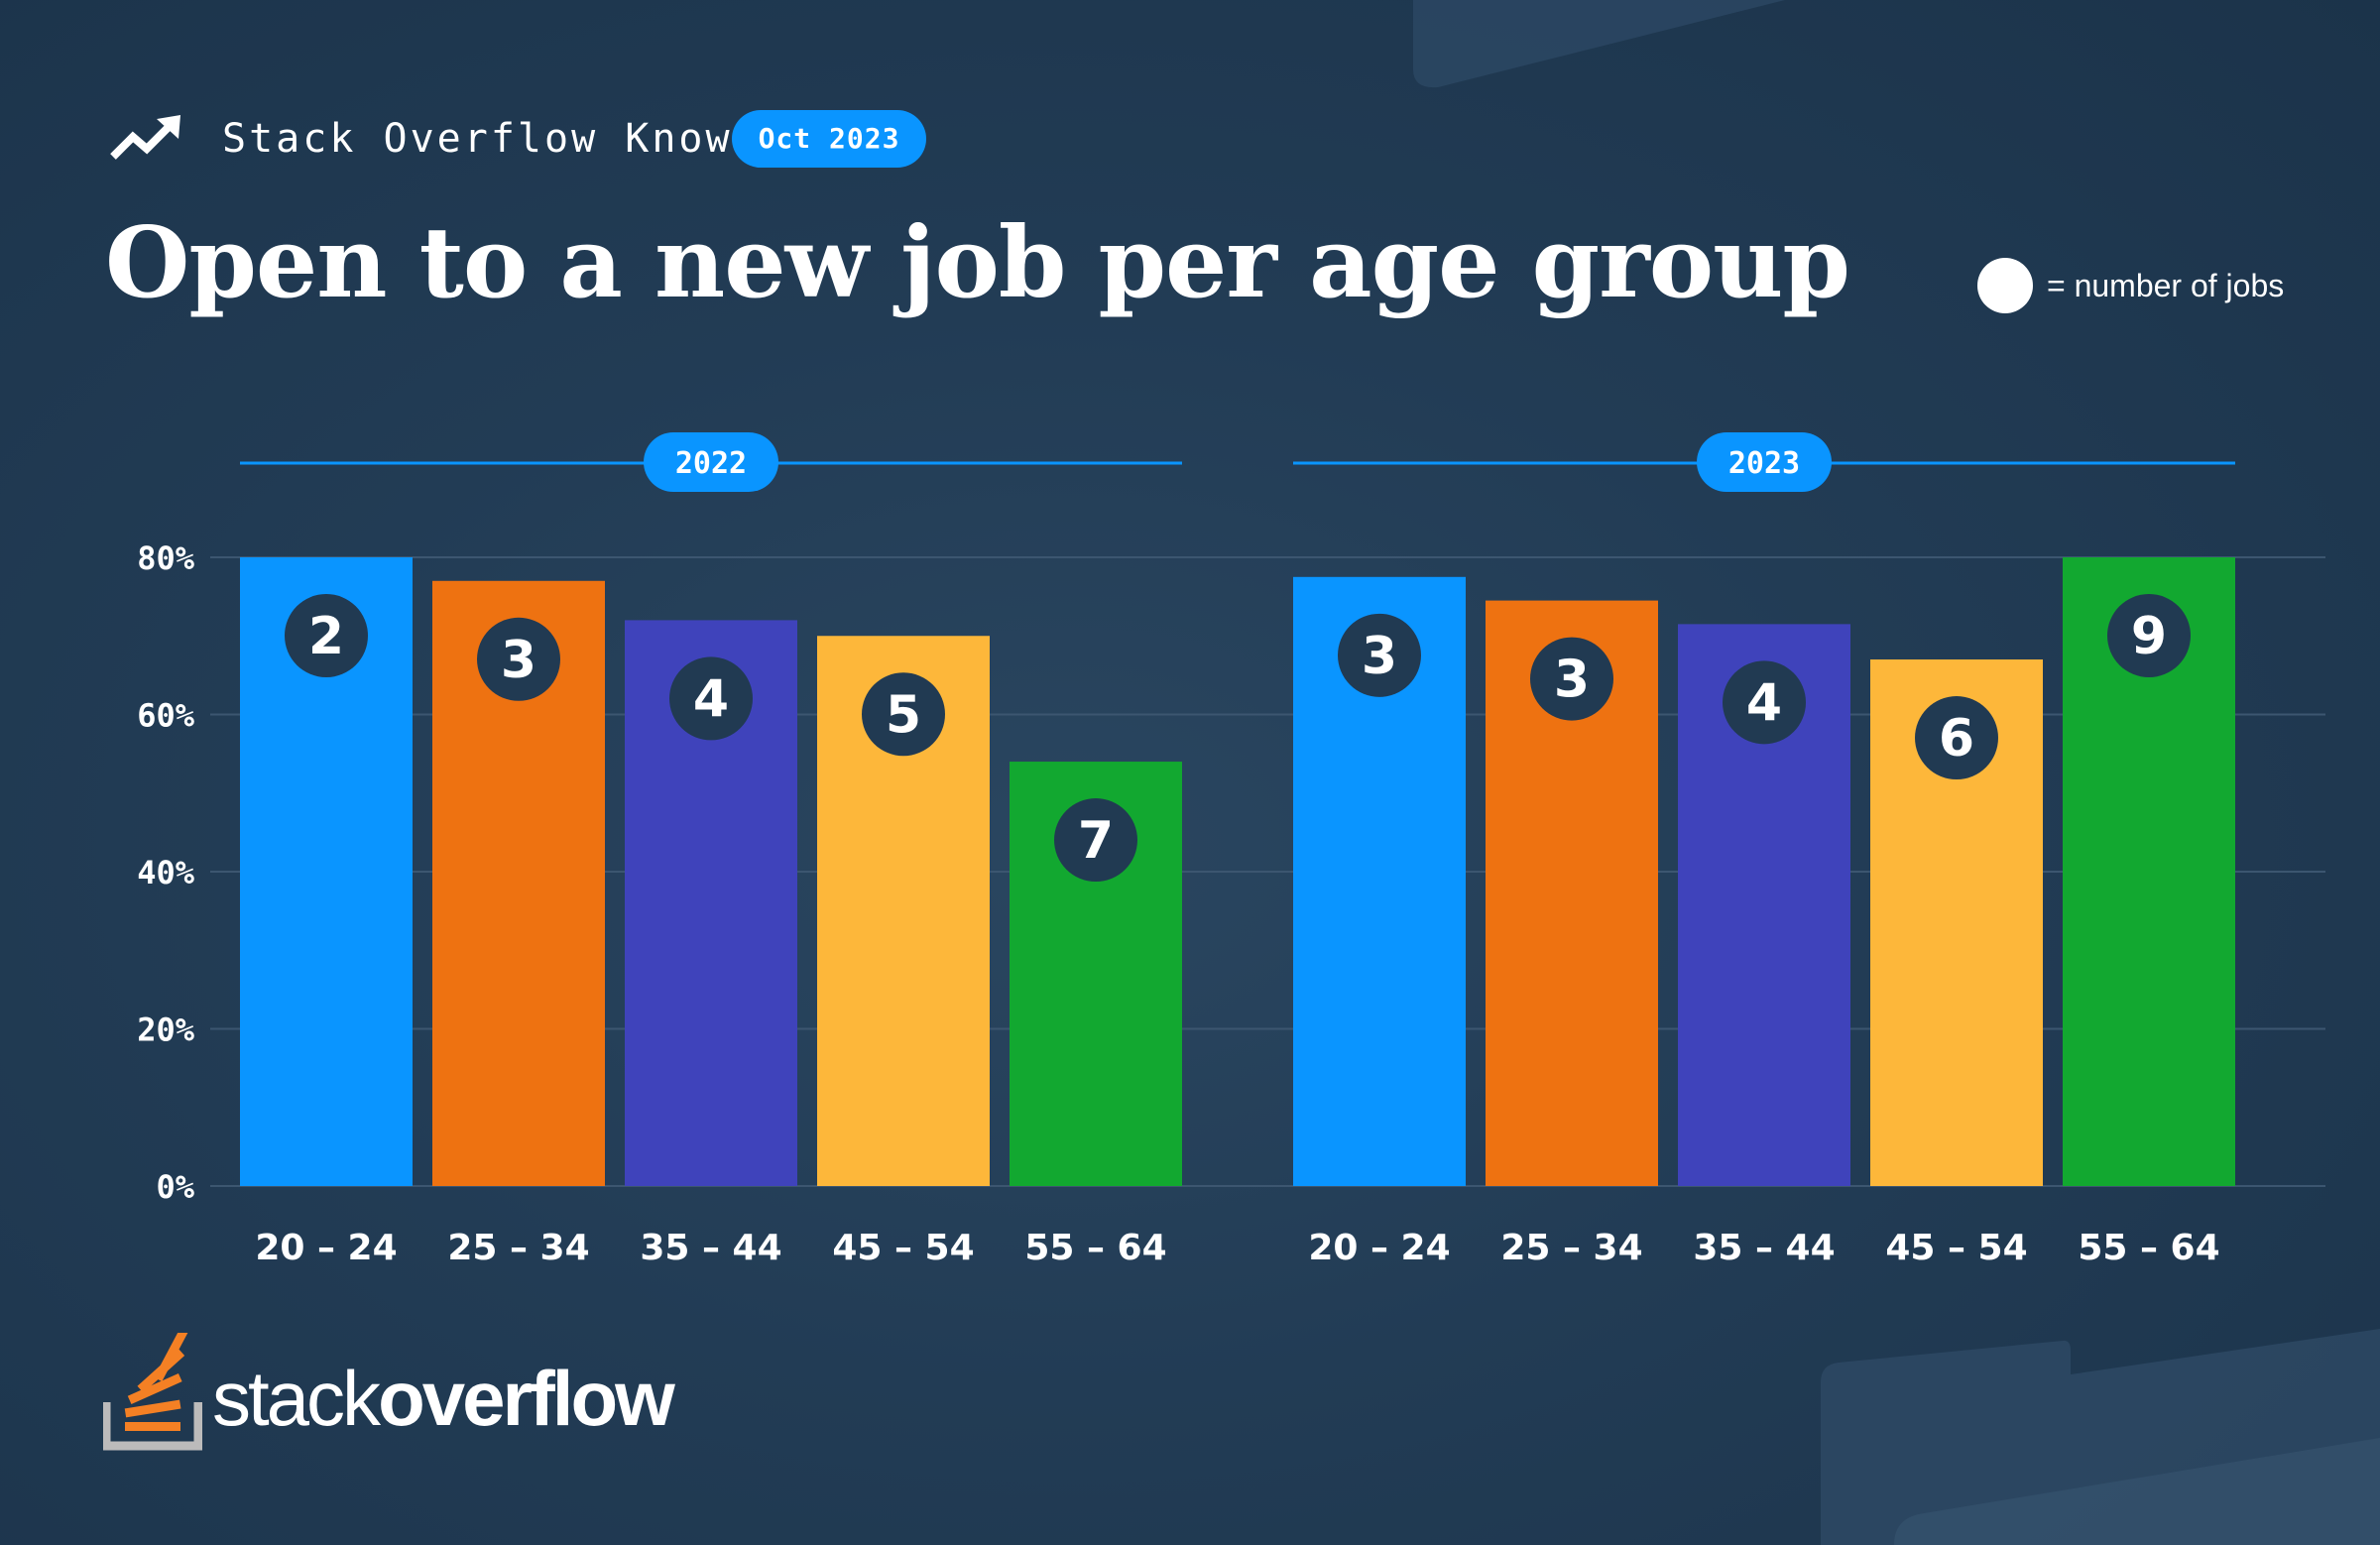 Image resolution: width=2380 pixels, height=1545 pixels. Describe the element at coordinates (166, 716) in the screenshot. I see `y-tick-label: 60%` at that location.